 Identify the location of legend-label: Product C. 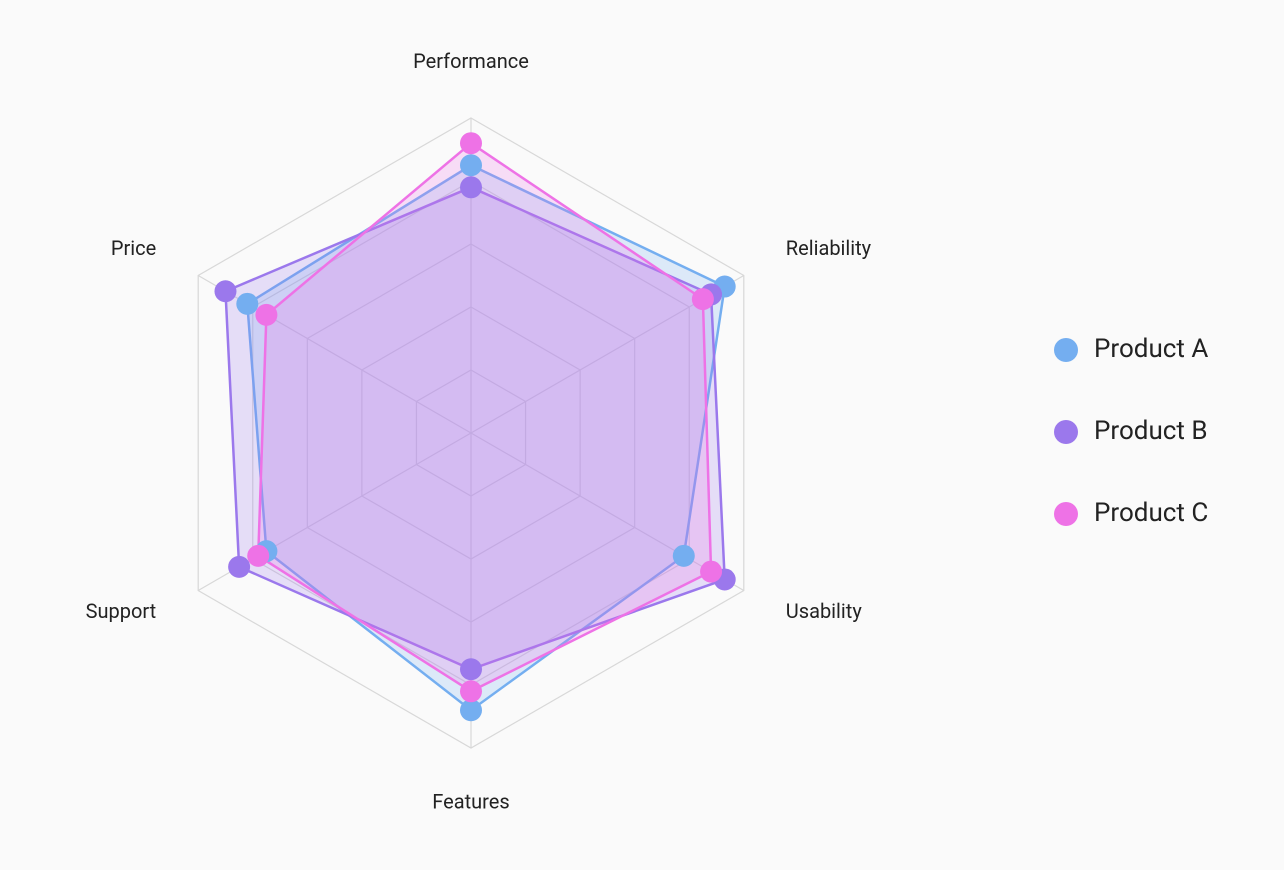
(1151, 513).